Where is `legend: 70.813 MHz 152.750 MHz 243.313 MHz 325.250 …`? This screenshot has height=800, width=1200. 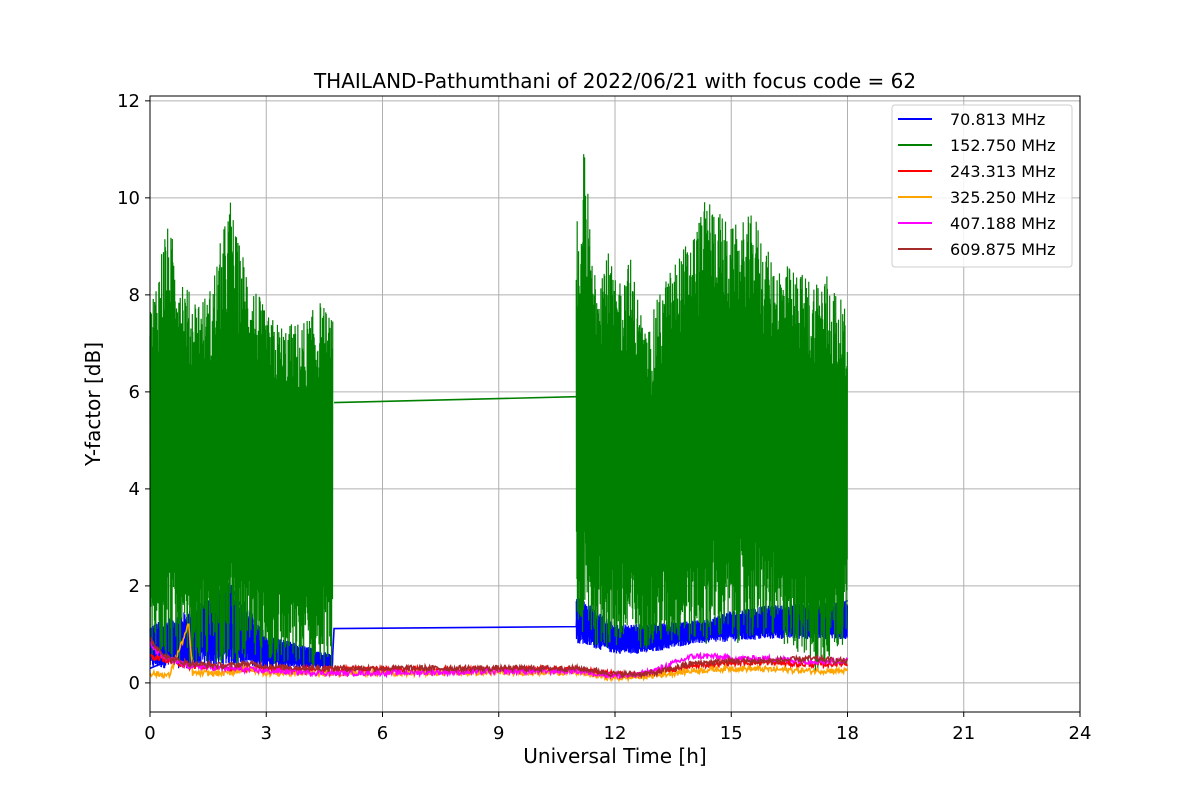 legend: 70.813 MHz 152.750 MHz 243.313 MHz 325.250 … is located at coordinates (982, 186).